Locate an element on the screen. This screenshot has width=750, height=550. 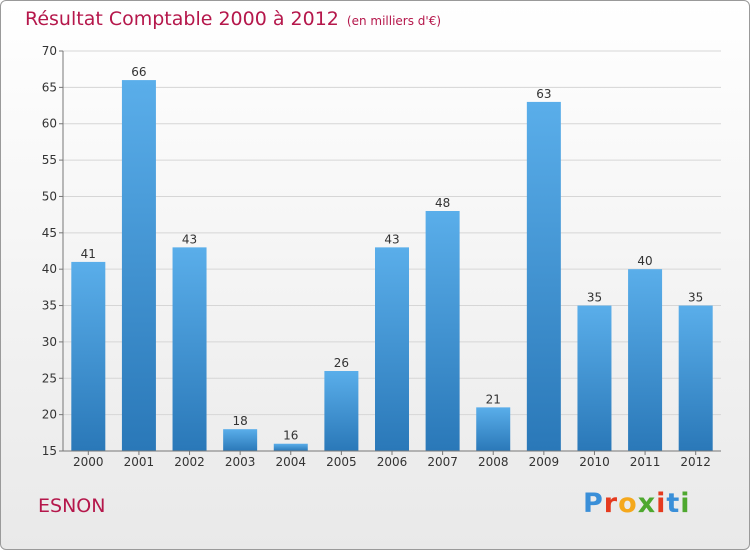
bar-2004 is located at coordinates (290, 447).